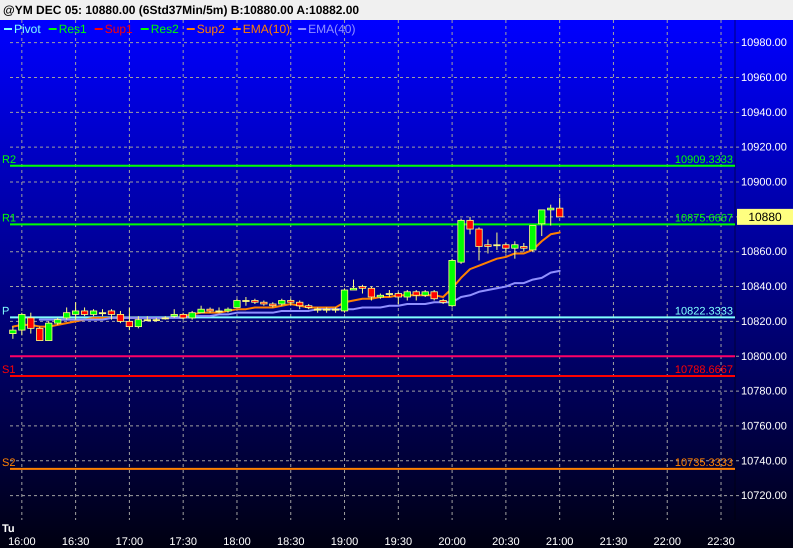 The width and height of the screenshot is (793, 548). Describe the element at coordinates (721, 542) in the screenshot. I see `x-tick-label: 22:30` at that location.